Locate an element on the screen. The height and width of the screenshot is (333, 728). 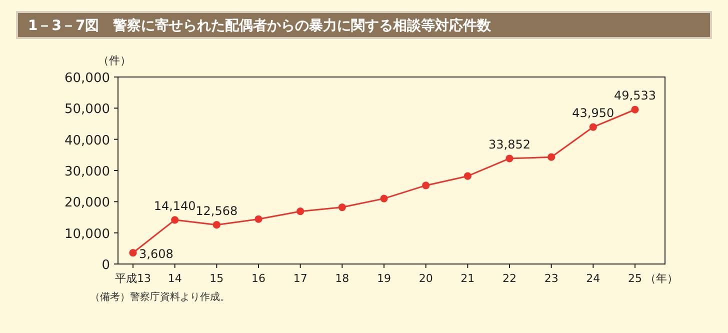
y-tick-label: 20,000 is located at coordinates (87, 203).